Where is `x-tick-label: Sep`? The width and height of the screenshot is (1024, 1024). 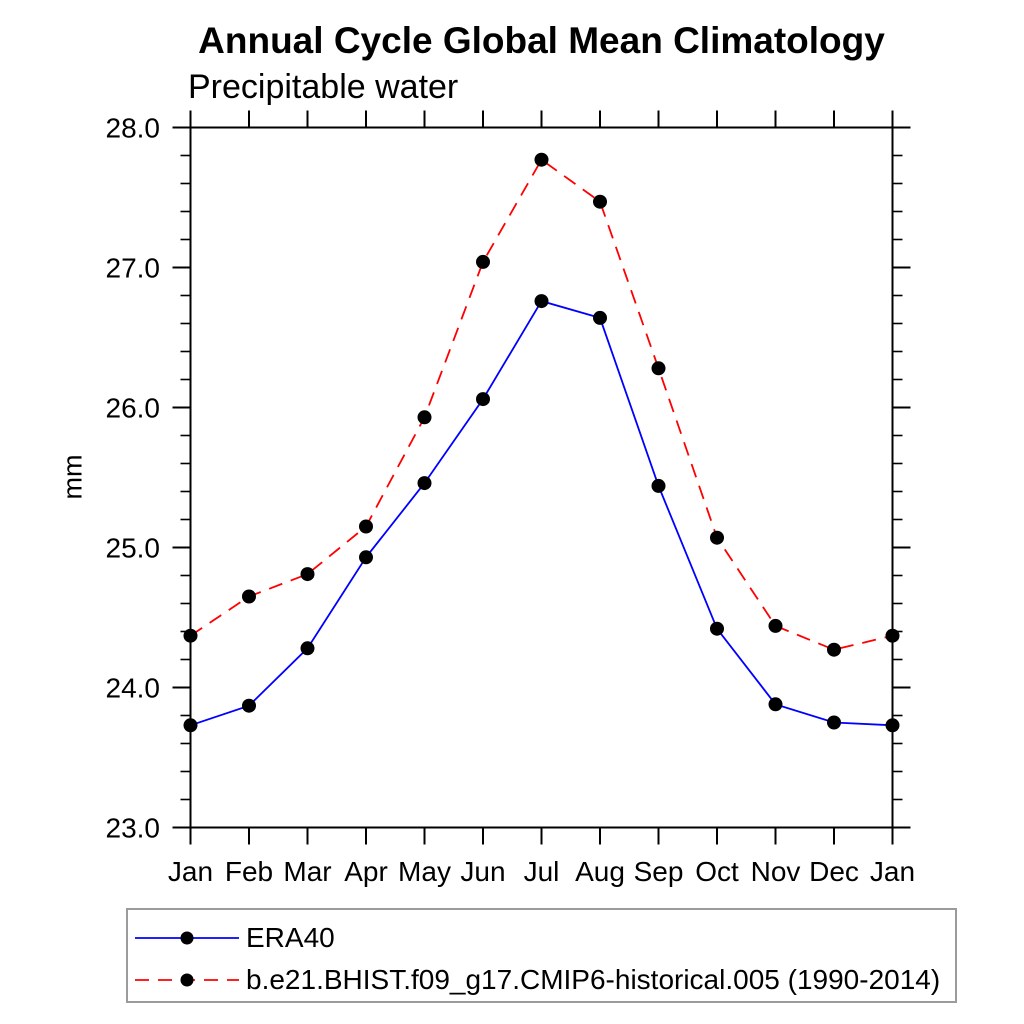
x-tick-label: Sep is located at coordinates (659, 871).